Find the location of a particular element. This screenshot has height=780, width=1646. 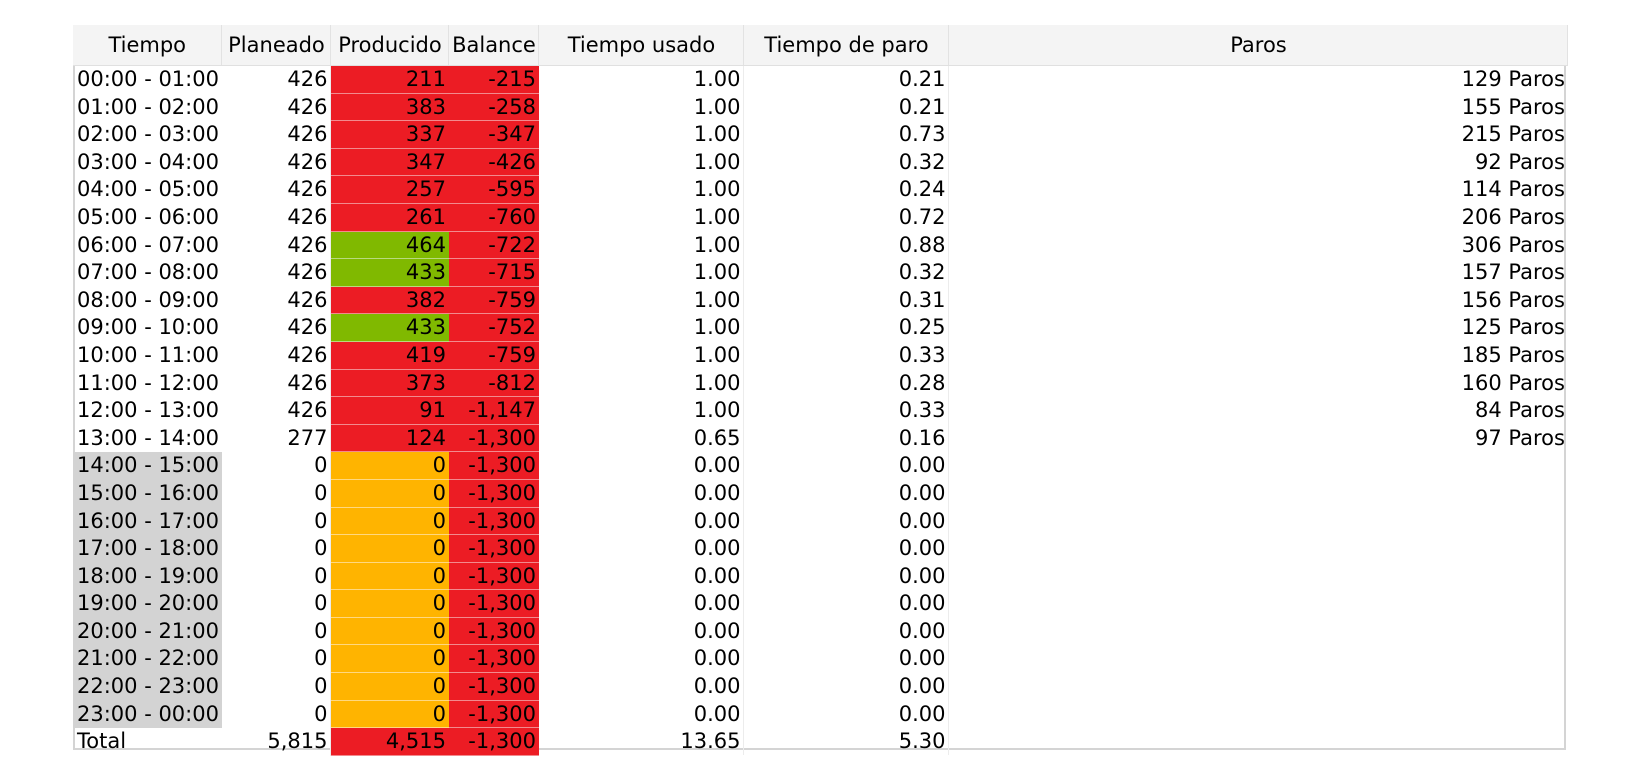

table-row: 15:00 - 16:00 0 0 -1,300 0.00 0.00 is located at coordinates (820, 493).